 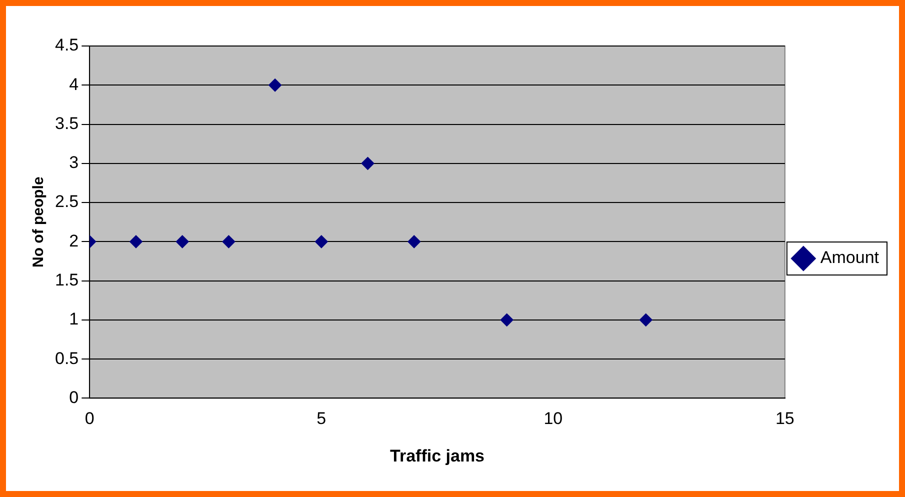 What do you see at coordinates (74, 84) in the screenshot?
I see `y-tick-label: 4` at bounding box center [74, 84].